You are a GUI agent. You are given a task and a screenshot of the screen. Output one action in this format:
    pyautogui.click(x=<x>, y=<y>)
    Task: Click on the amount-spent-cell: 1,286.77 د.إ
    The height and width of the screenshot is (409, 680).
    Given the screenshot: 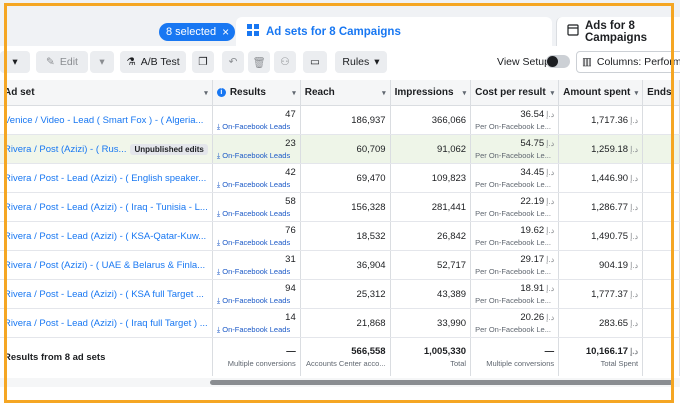 What is the action you would take?
    pyautogui.click(x=601, y=207)
    